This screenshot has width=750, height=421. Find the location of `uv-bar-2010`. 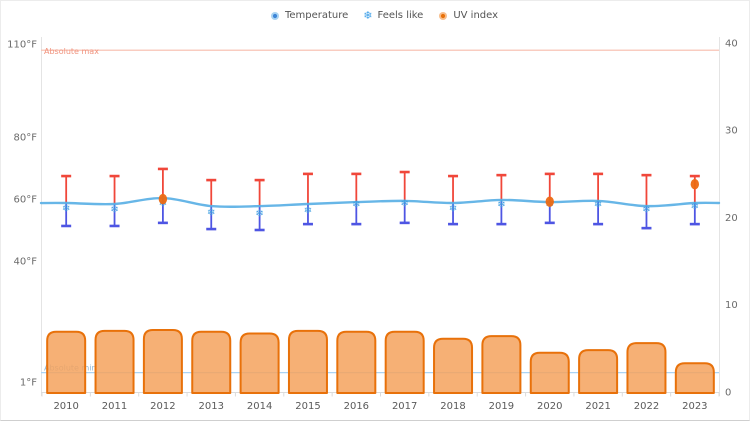

uv-bar-2010 is located at coordinates (66, 362).